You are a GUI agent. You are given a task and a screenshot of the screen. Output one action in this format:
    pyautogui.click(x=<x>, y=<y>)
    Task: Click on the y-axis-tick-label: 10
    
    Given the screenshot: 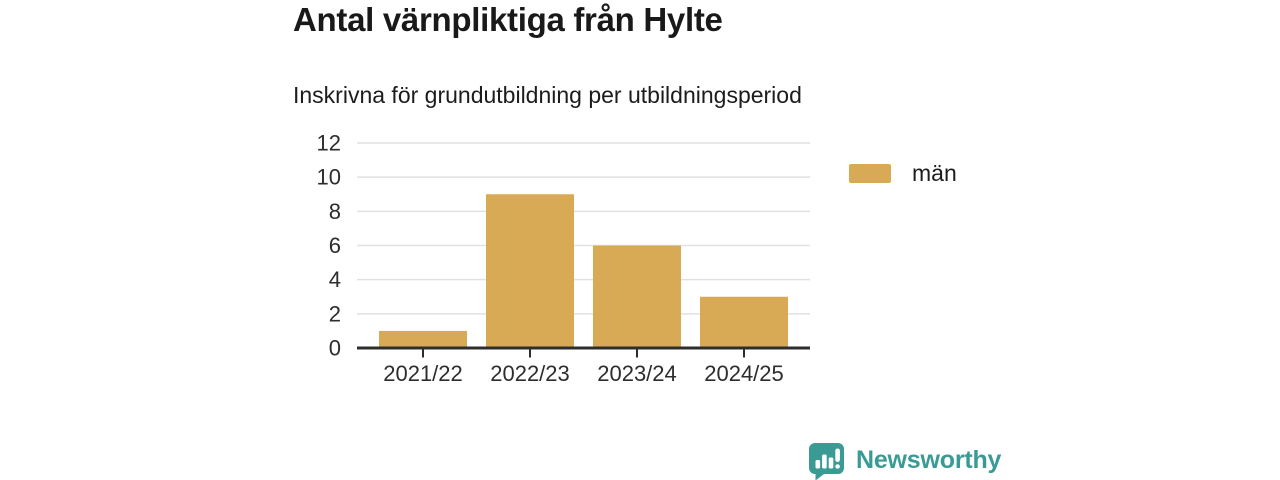 What is the action you would take?
    pyautogui.click(x=329, y=177)
    